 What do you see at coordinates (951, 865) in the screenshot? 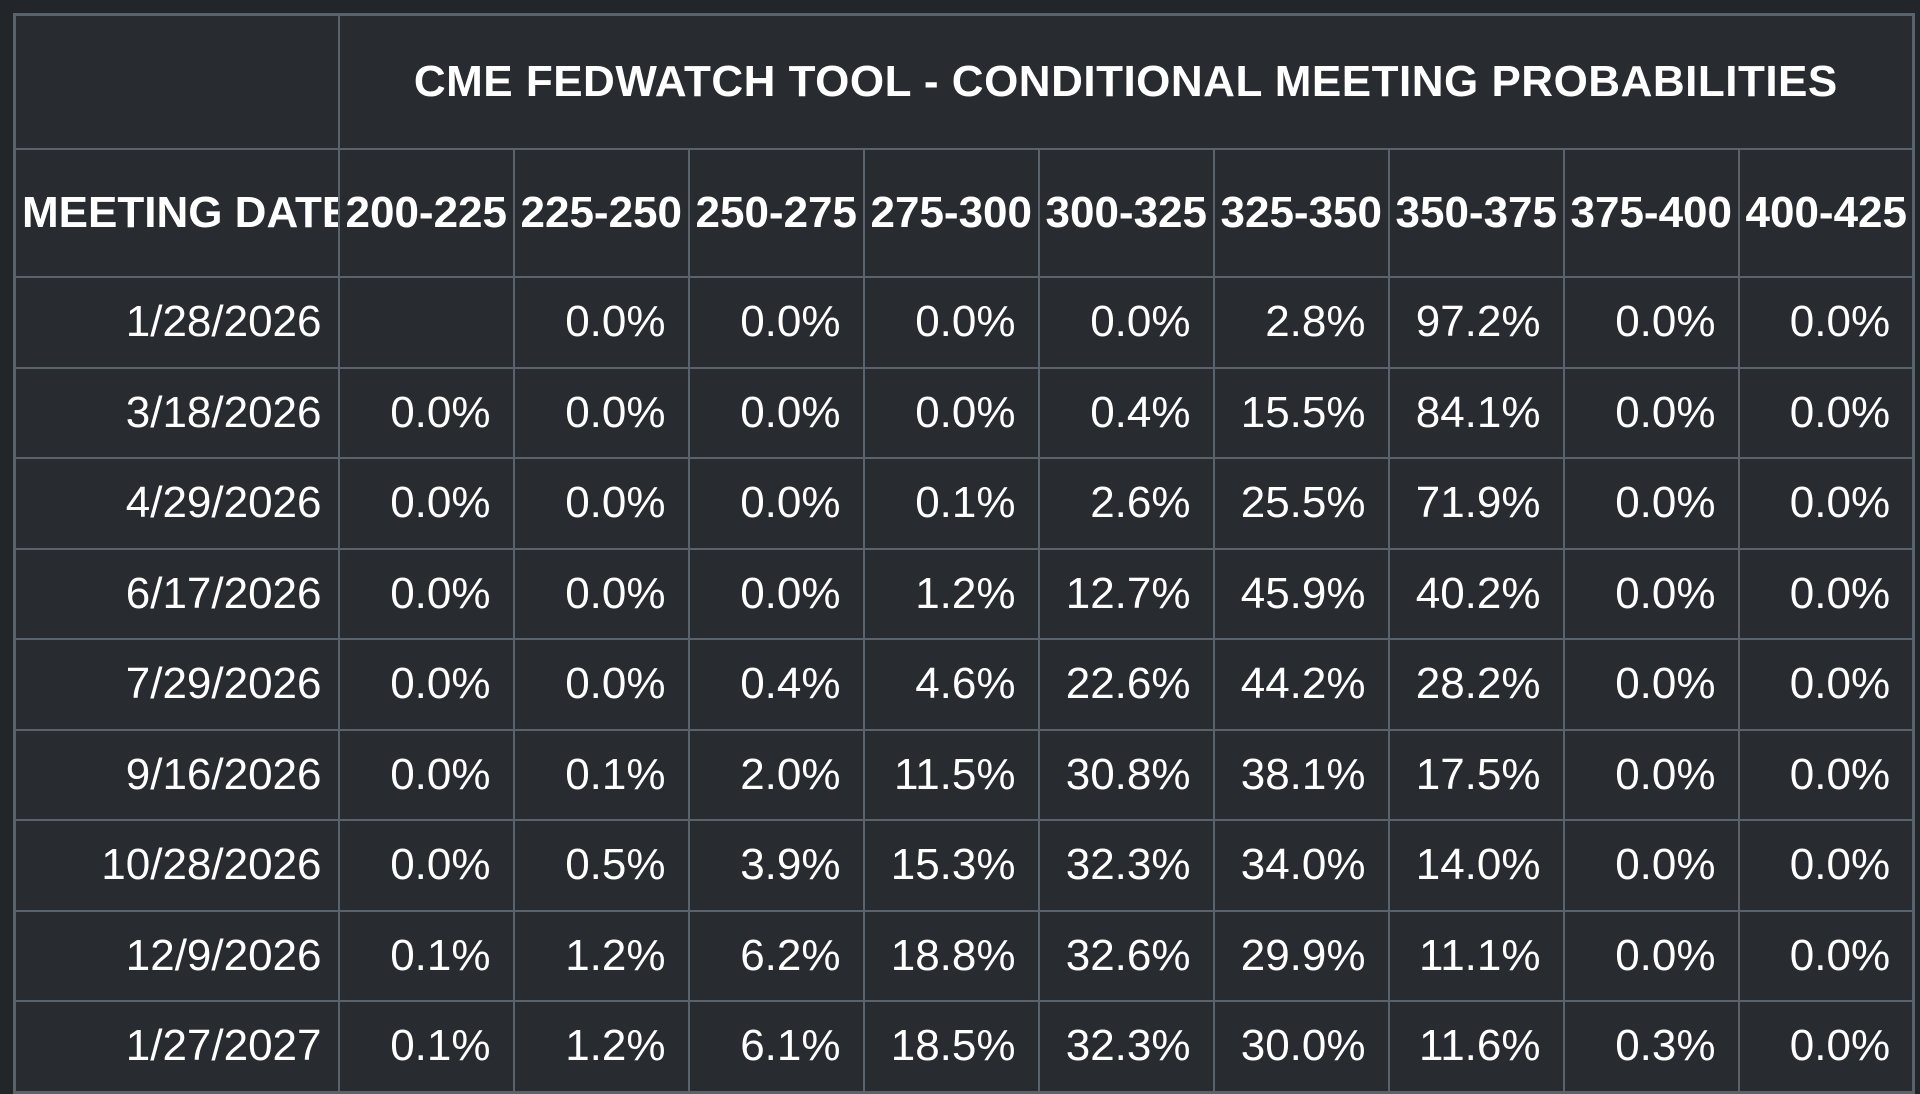
I see `probability-cell: 15.3%` at bounding box center [951, 865].